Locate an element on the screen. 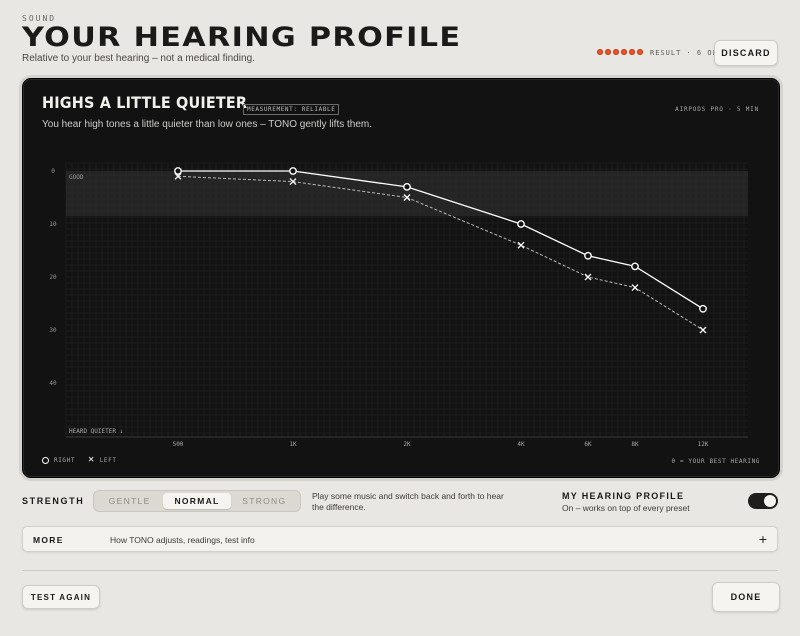  x-tick-label: 6K is located at coordinates (588, 444).